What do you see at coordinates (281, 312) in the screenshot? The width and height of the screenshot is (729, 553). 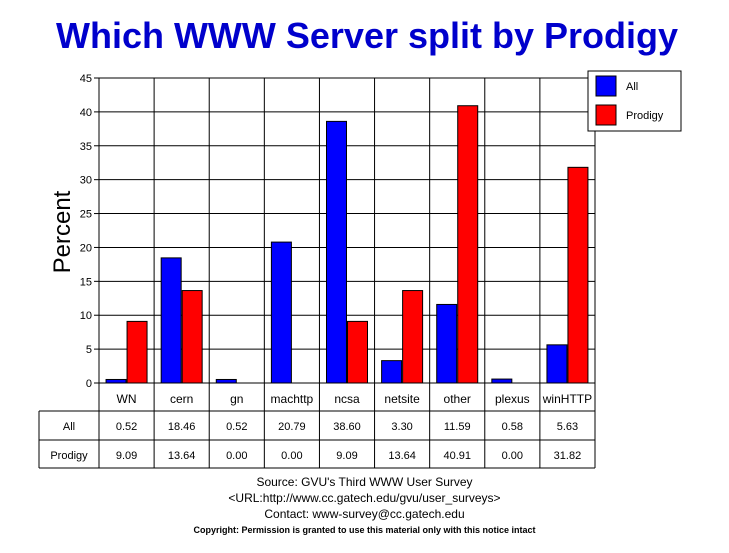 I see `bar-all-machttp` at bounding box center [281, 312].